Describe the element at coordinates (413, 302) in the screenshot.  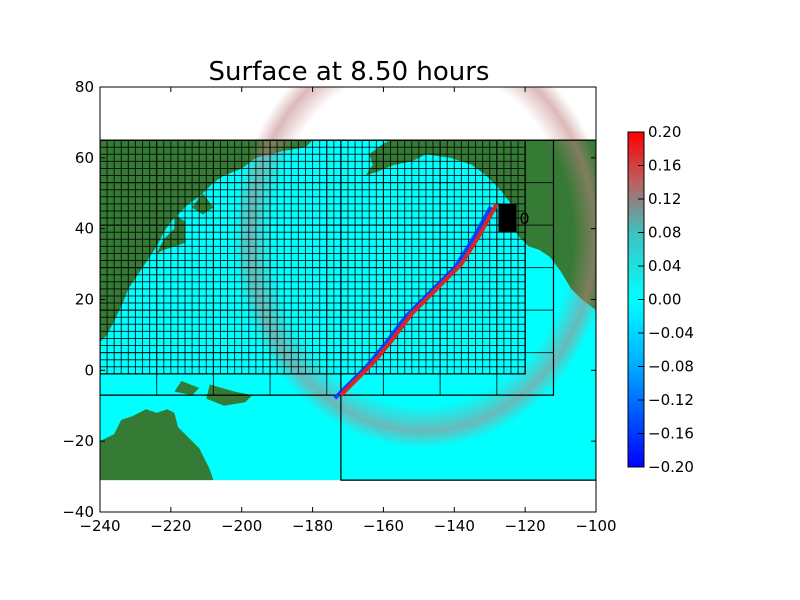
I see `wavefront-trough` at that location.